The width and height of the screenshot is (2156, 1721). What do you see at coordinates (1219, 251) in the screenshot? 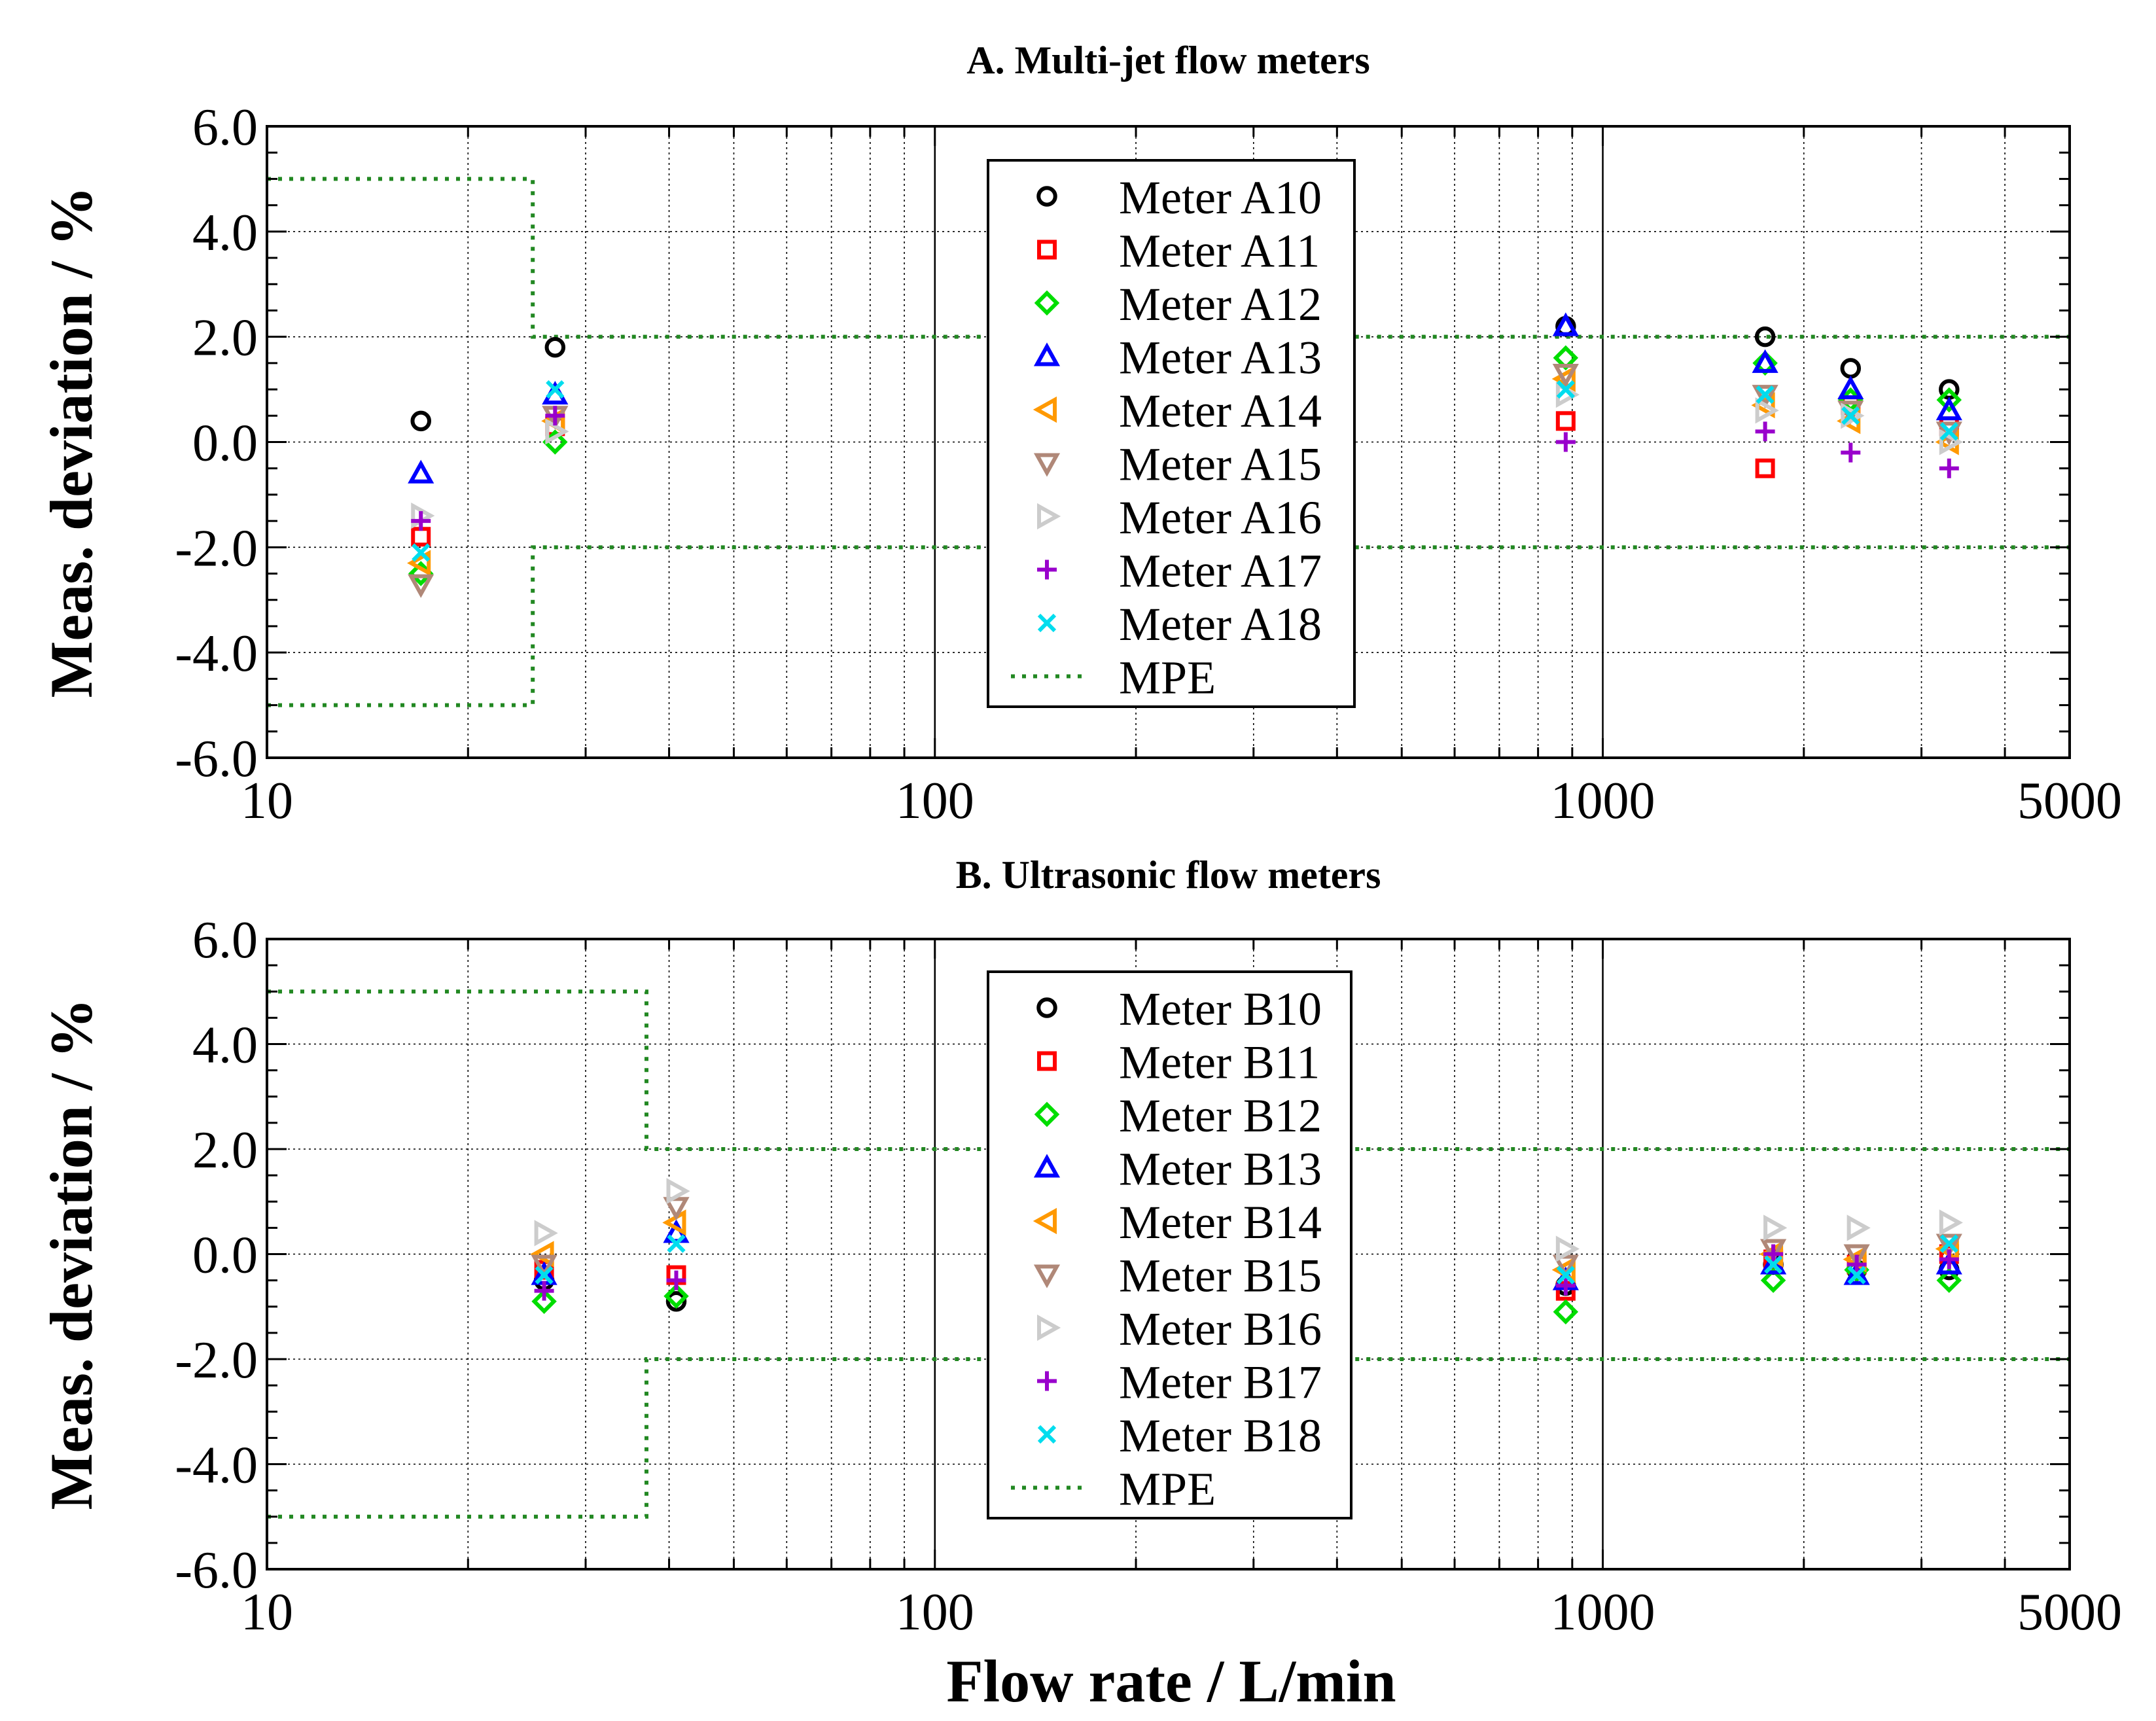
I see `legend-label: Meter A11` at bounding box center [1219, 251].